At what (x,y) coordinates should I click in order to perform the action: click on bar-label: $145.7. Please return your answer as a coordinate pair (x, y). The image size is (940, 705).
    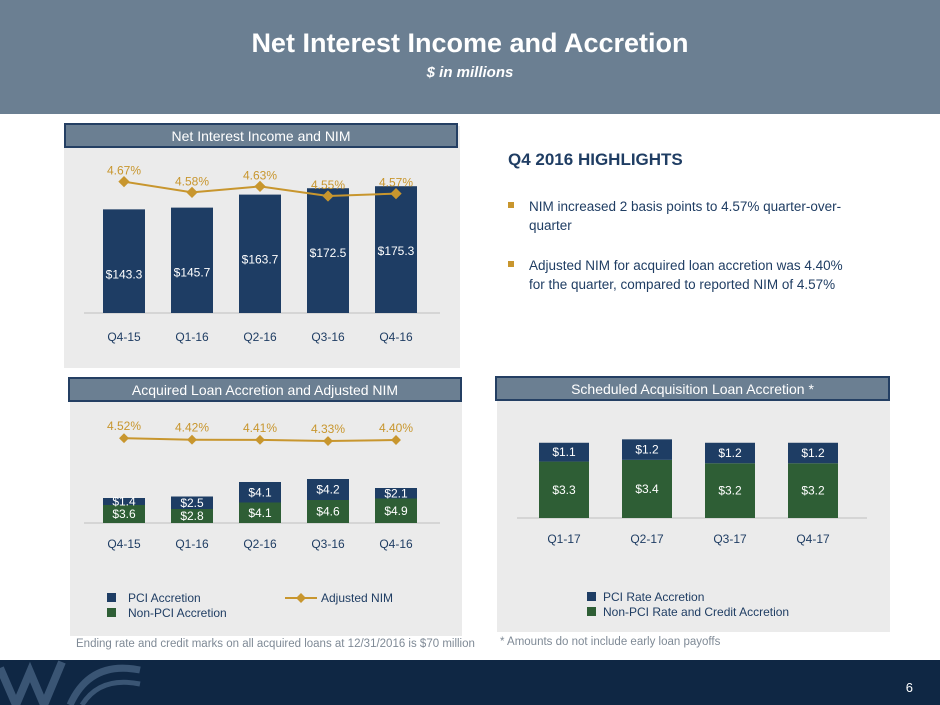
    Looking at the image, I should click on (192, 273).